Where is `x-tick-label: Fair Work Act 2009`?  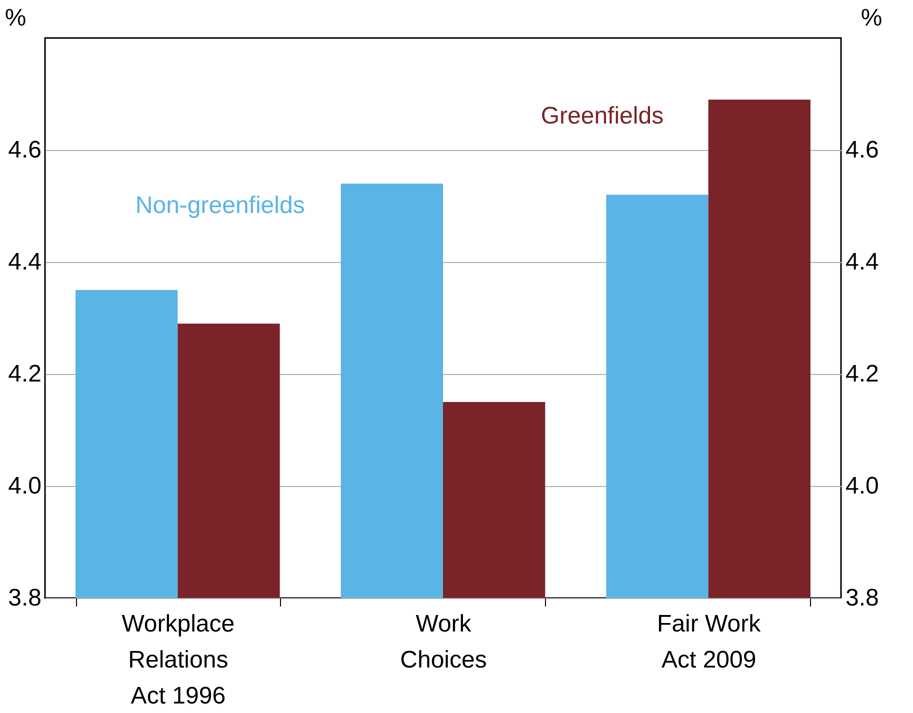
x-tick-label: Fair Work Act 2009 is located at coordinates (709, 642).